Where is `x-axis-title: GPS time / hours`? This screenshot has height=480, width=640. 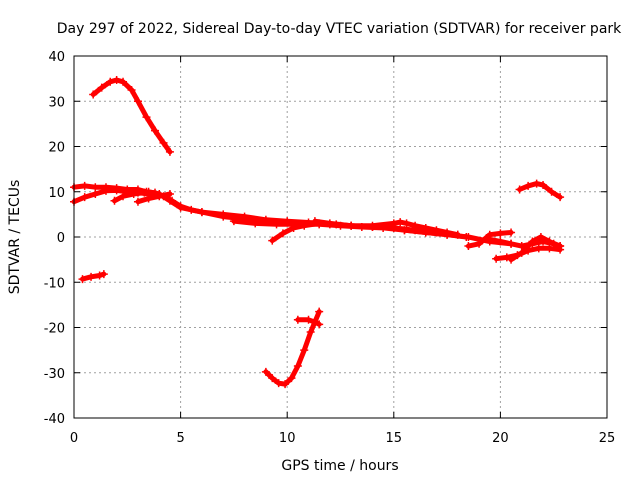 x-axis-title: GPS time / hours is located at coordinates (339, 466).